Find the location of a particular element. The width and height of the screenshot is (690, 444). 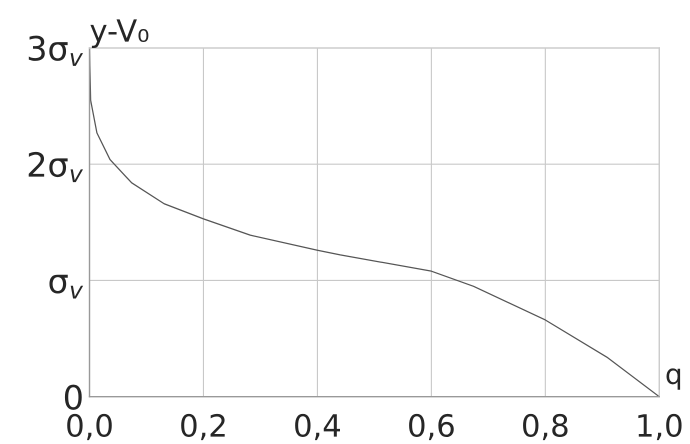

y-tick-label: 3σ$_{v}$ is located at coordinates (56, 51).